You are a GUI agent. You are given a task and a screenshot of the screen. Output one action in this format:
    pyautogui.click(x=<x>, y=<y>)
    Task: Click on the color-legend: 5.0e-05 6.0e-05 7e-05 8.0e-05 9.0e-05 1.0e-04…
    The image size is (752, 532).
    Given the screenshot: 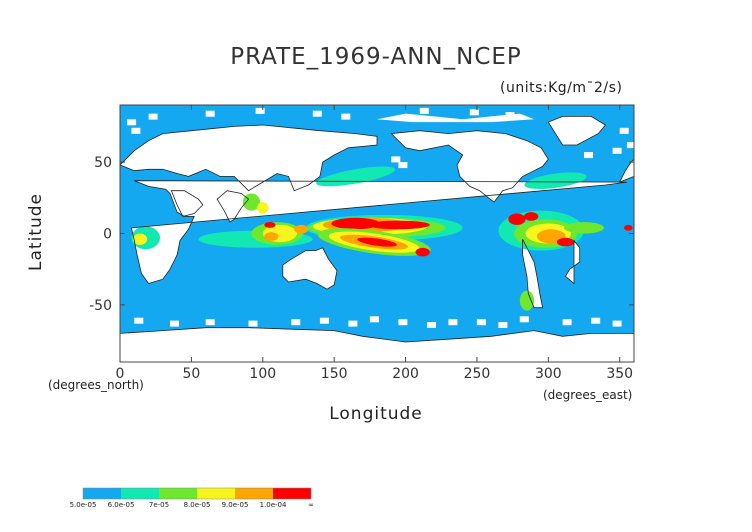 What is the action you would take?
    pyautogui.click(x=192, y=498)
    